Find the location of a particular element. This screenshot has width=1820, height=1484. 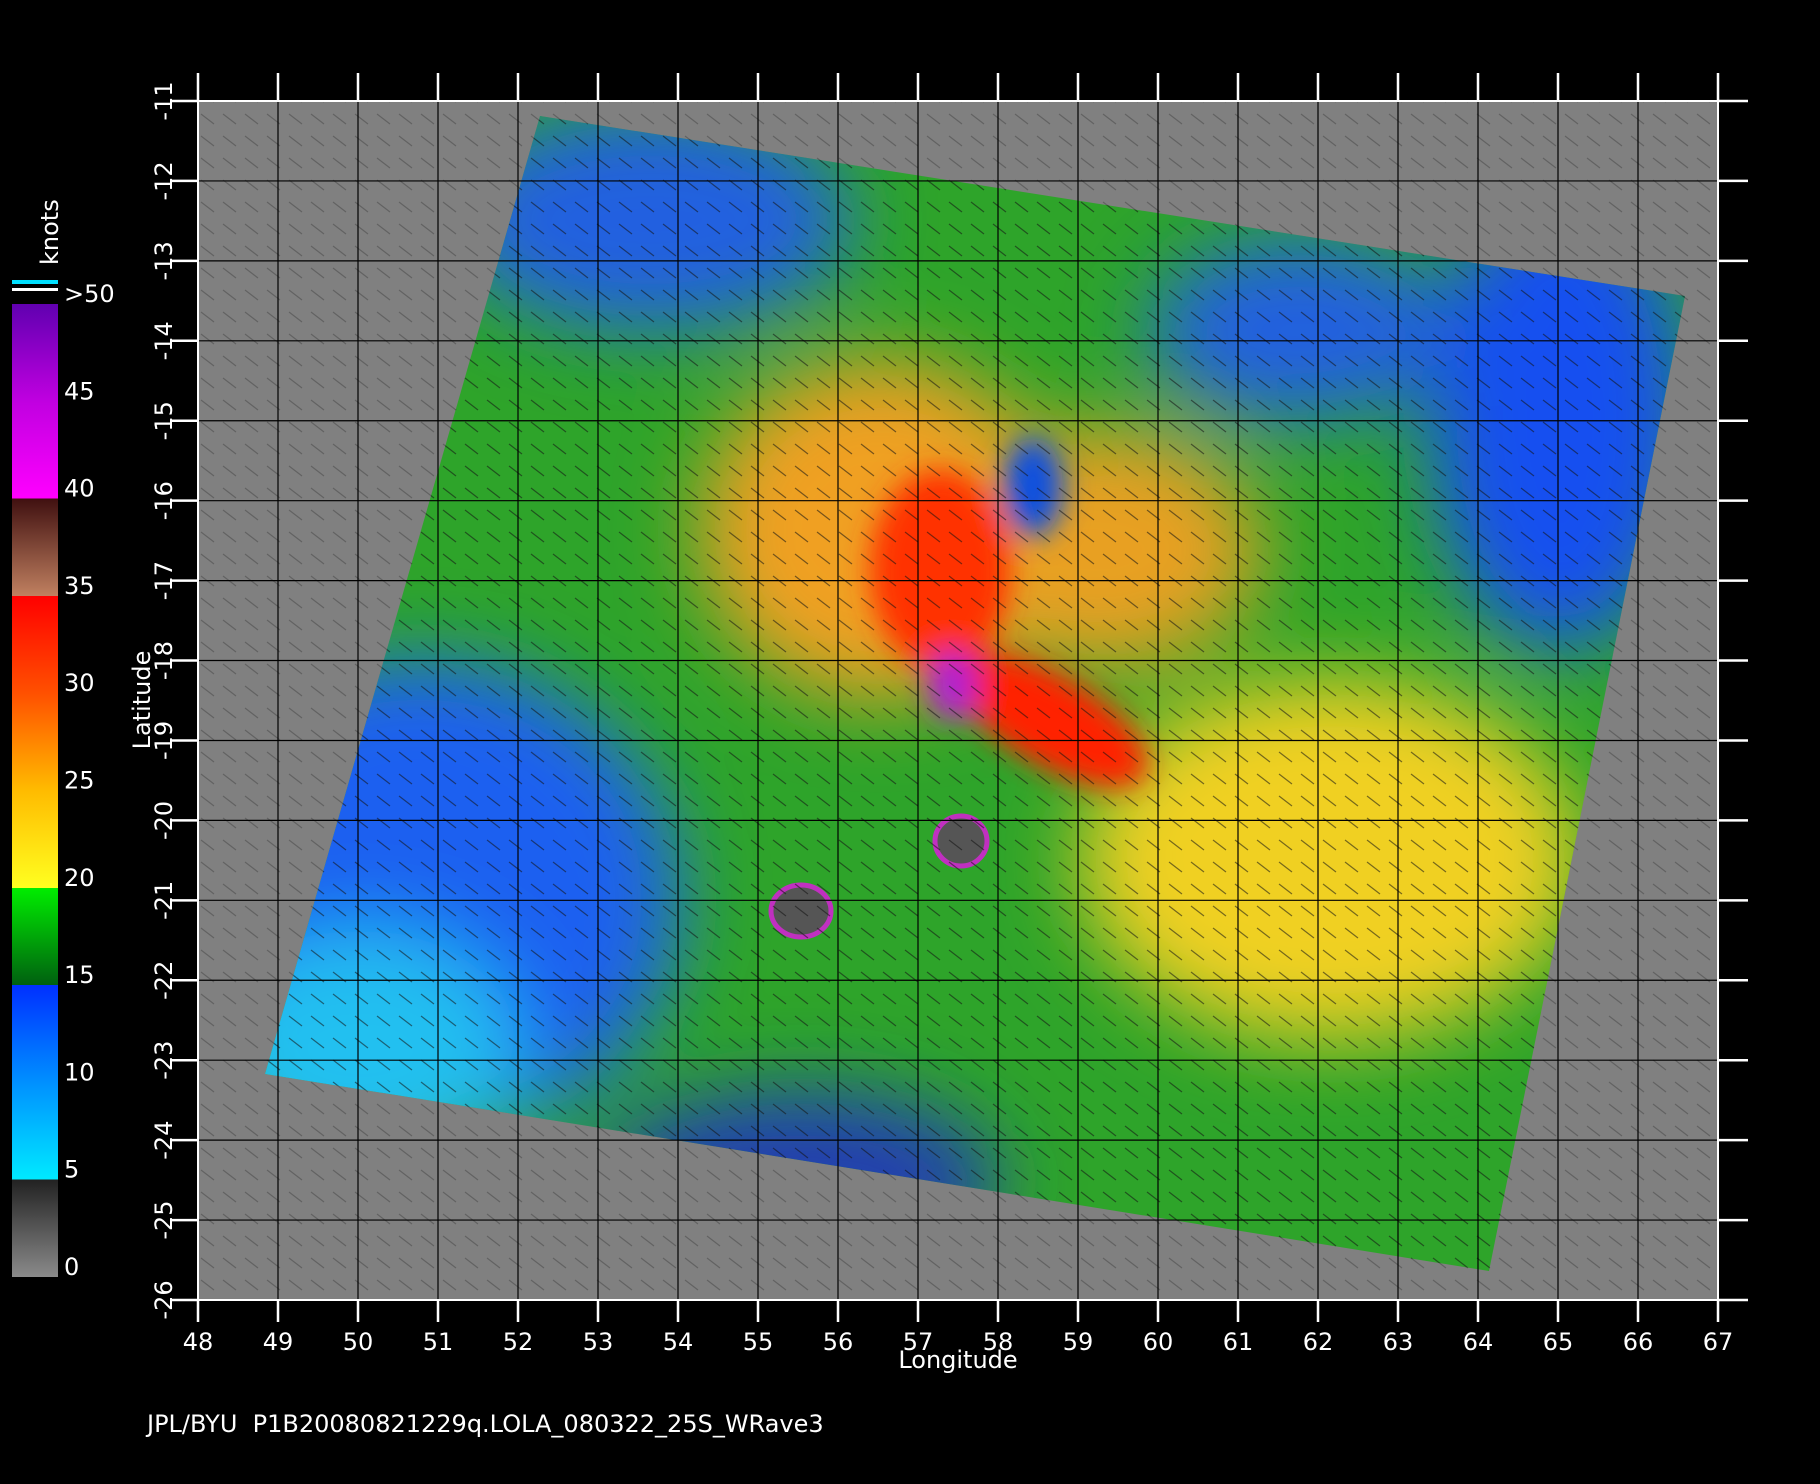

y-tick-label: -12 is located at coordinates (164, 180).